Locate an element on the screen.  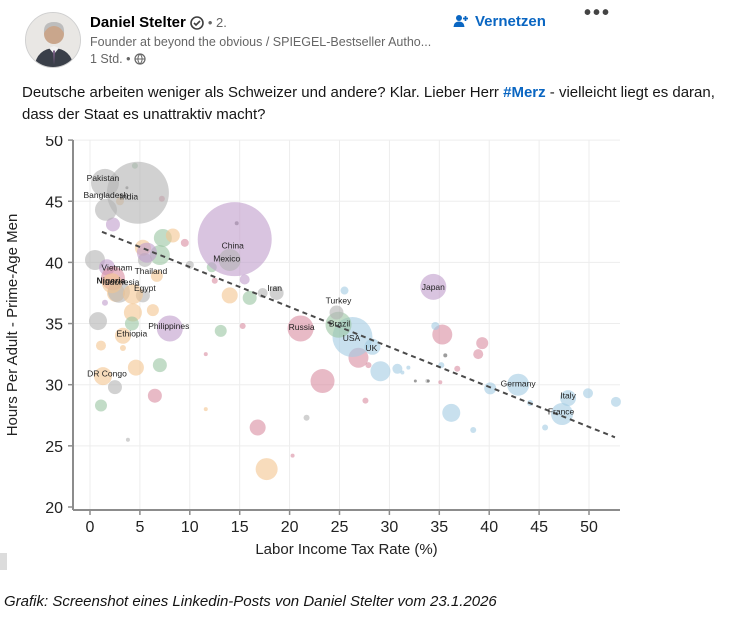
country-label-usa: USA is located at coordinates (352, 338).